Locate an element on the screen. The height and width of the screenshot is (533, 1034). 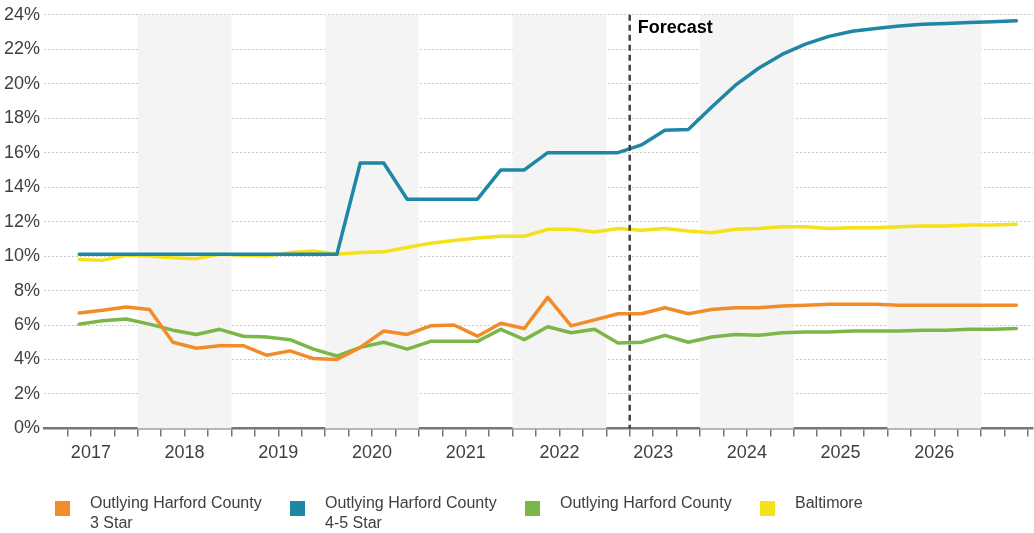
y-tick-label: 22% is located at coordinates (22, 48).